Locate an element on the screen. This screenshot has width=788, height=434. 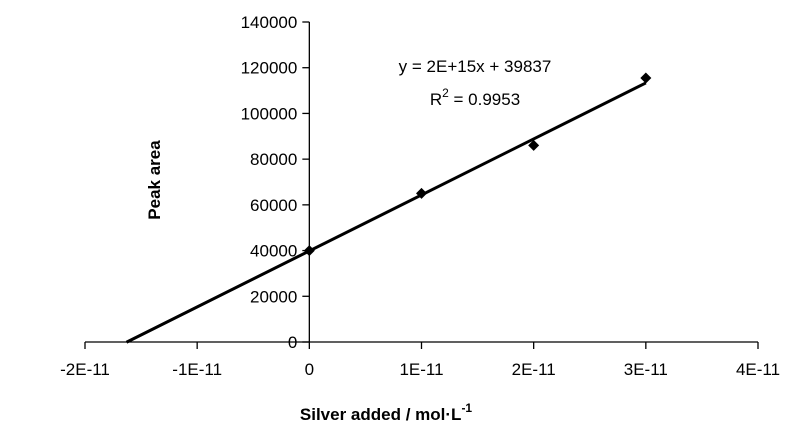
y-axis-title: Peak area is located at coordinates (154, 180).